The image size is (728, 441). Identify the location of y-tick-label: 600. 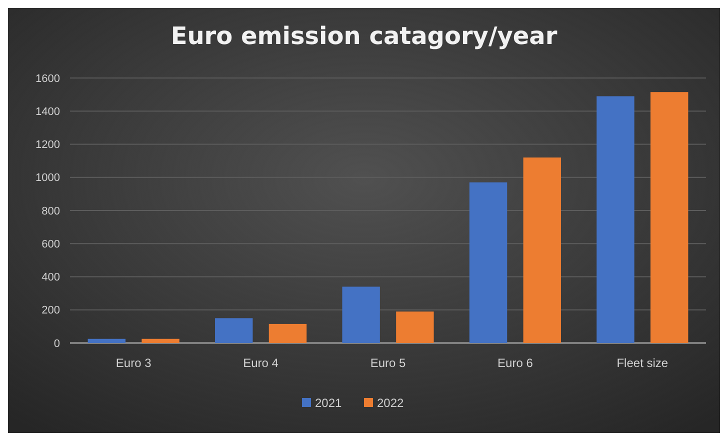
(51, 244).